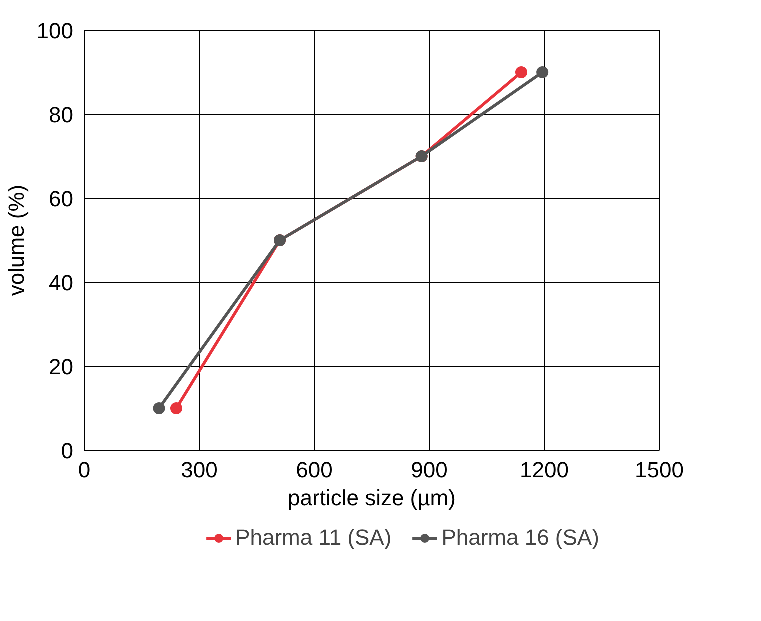  I want to click on y-tick-label: 60, so click(61, 199).